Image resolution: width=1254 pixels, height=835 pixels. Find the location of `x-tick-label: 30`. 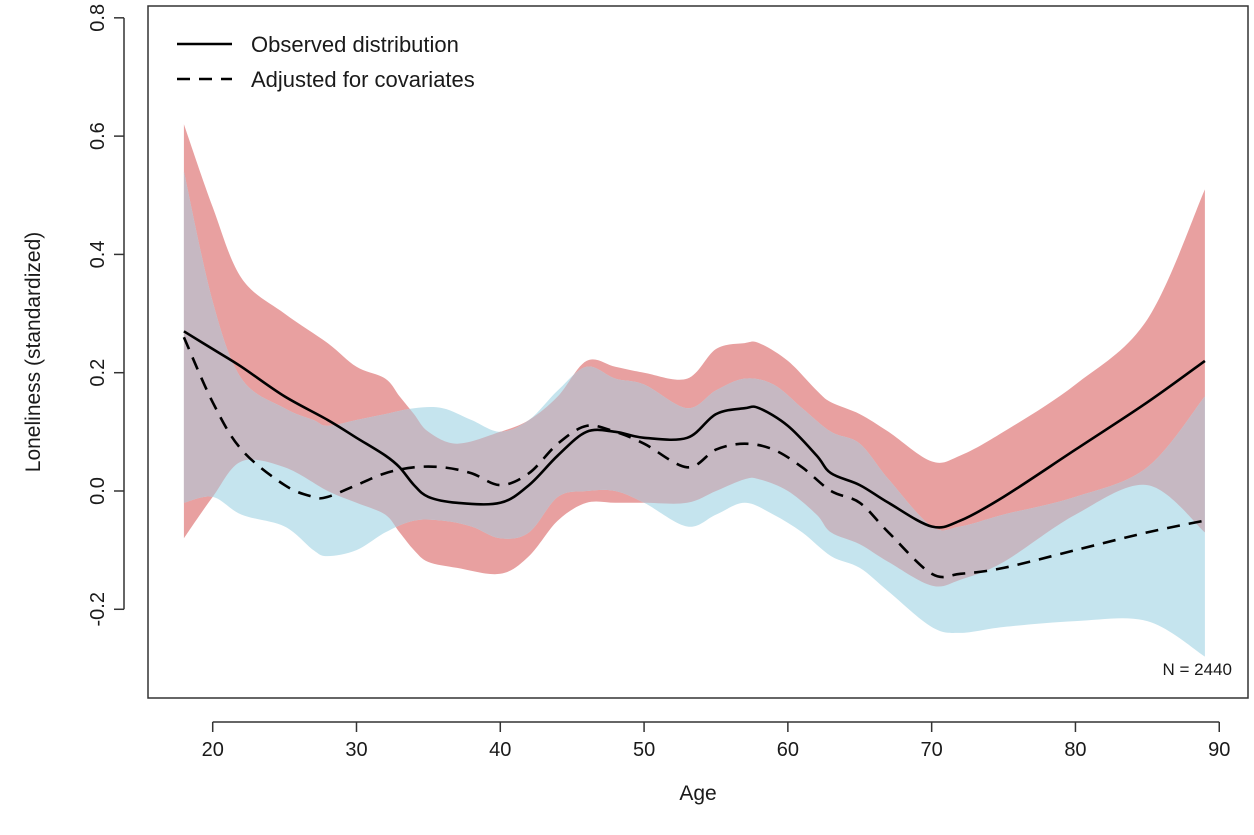

x-tick-label: 30 is located at coordinates (356, 750).